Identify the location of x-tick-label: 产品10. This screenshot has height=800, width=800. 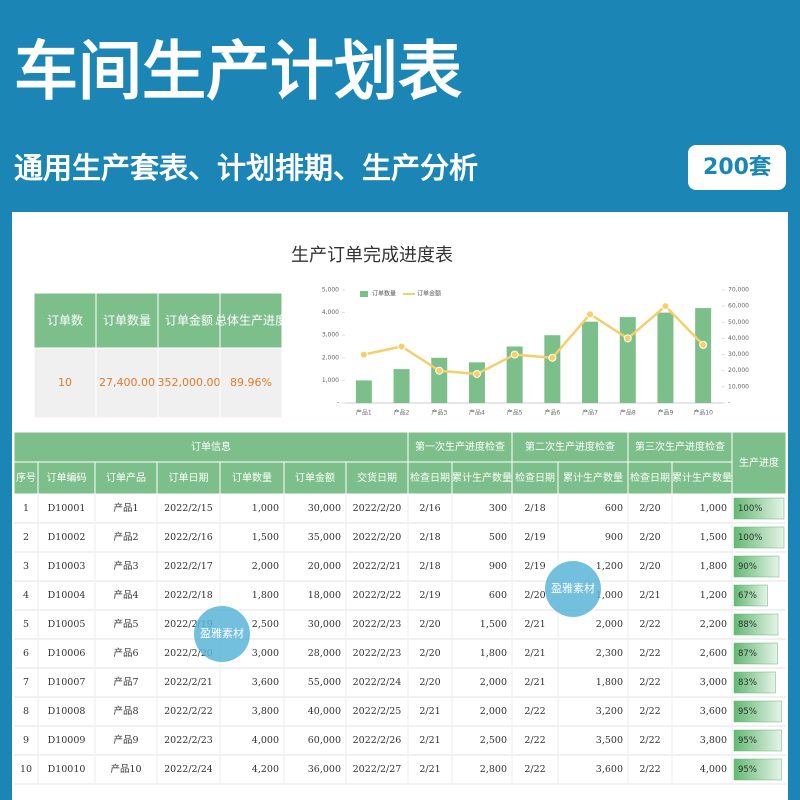
(703, 413).